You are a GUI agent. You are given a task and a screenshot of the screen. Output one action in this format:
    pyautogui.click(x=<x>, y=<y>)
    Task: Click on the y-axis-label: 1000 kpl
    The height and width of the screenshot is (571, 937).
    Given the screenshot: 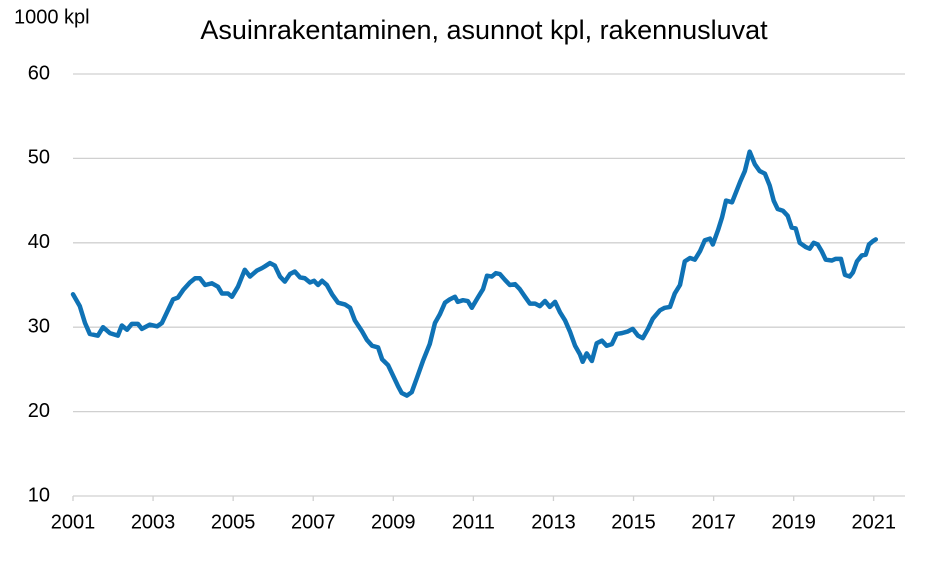 What is the action you would take?
    pyautogui.click(x=52, y=17)
    